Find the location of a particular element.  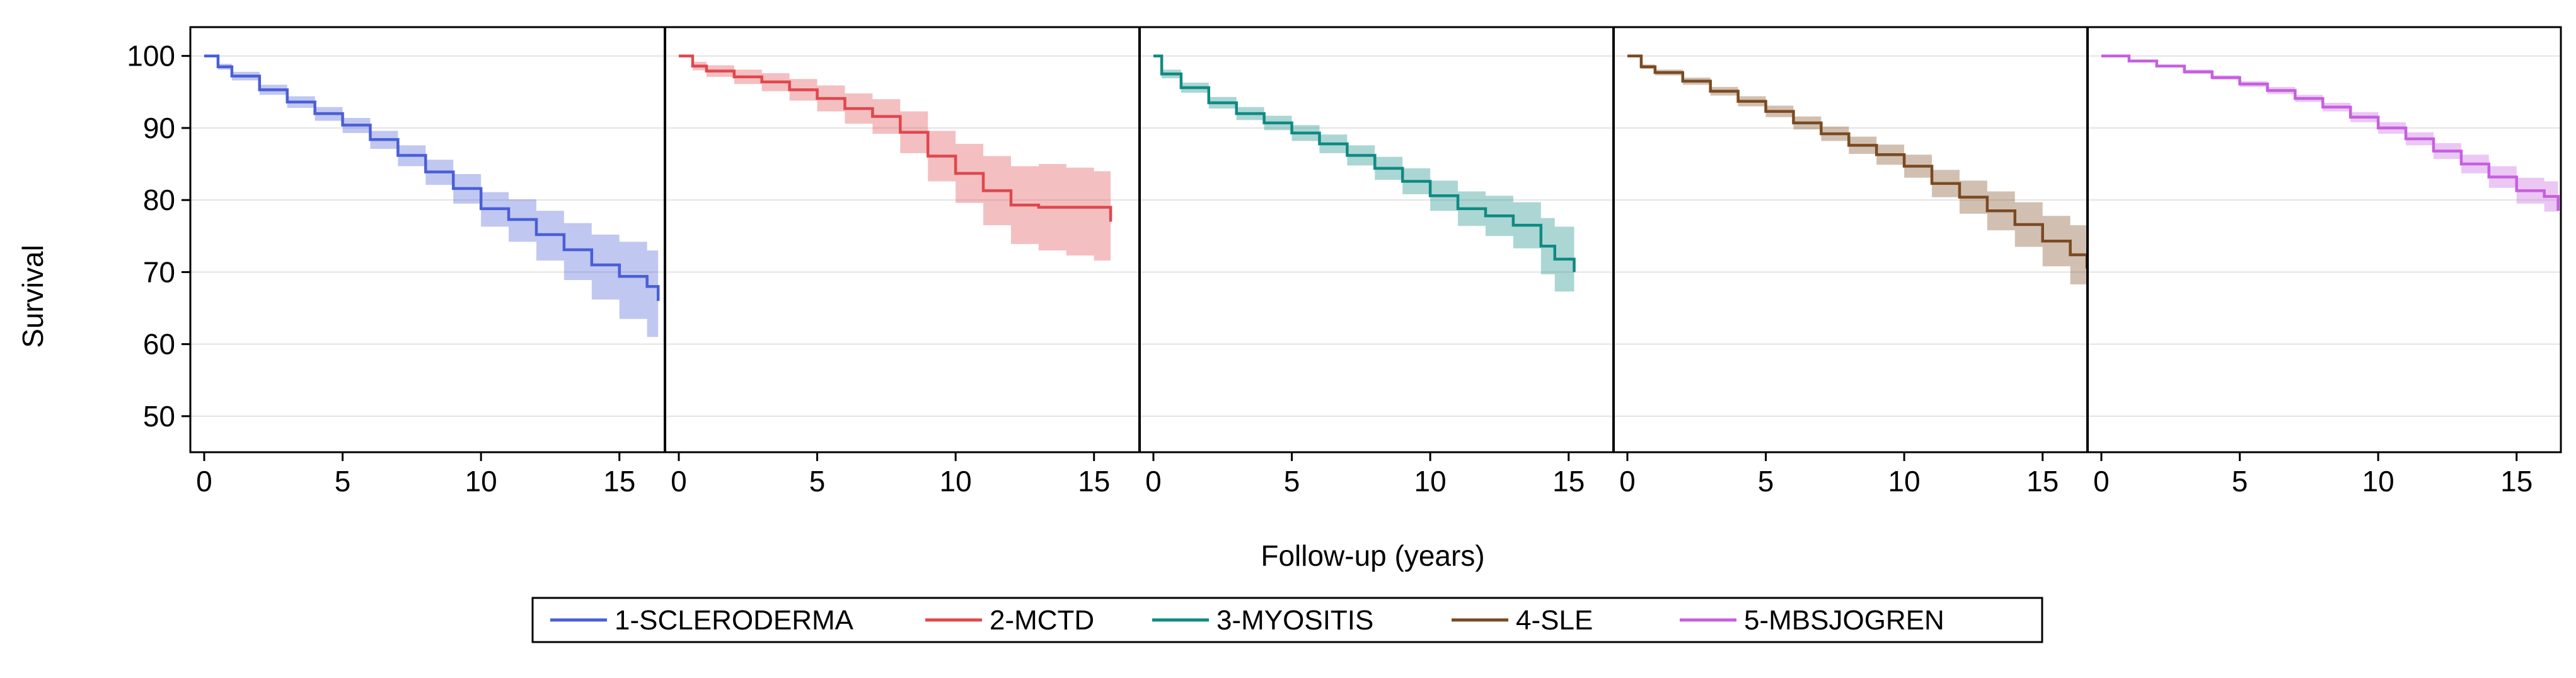

x-tick-label-p5-15: 15 is located at coordinates (2516, 482).